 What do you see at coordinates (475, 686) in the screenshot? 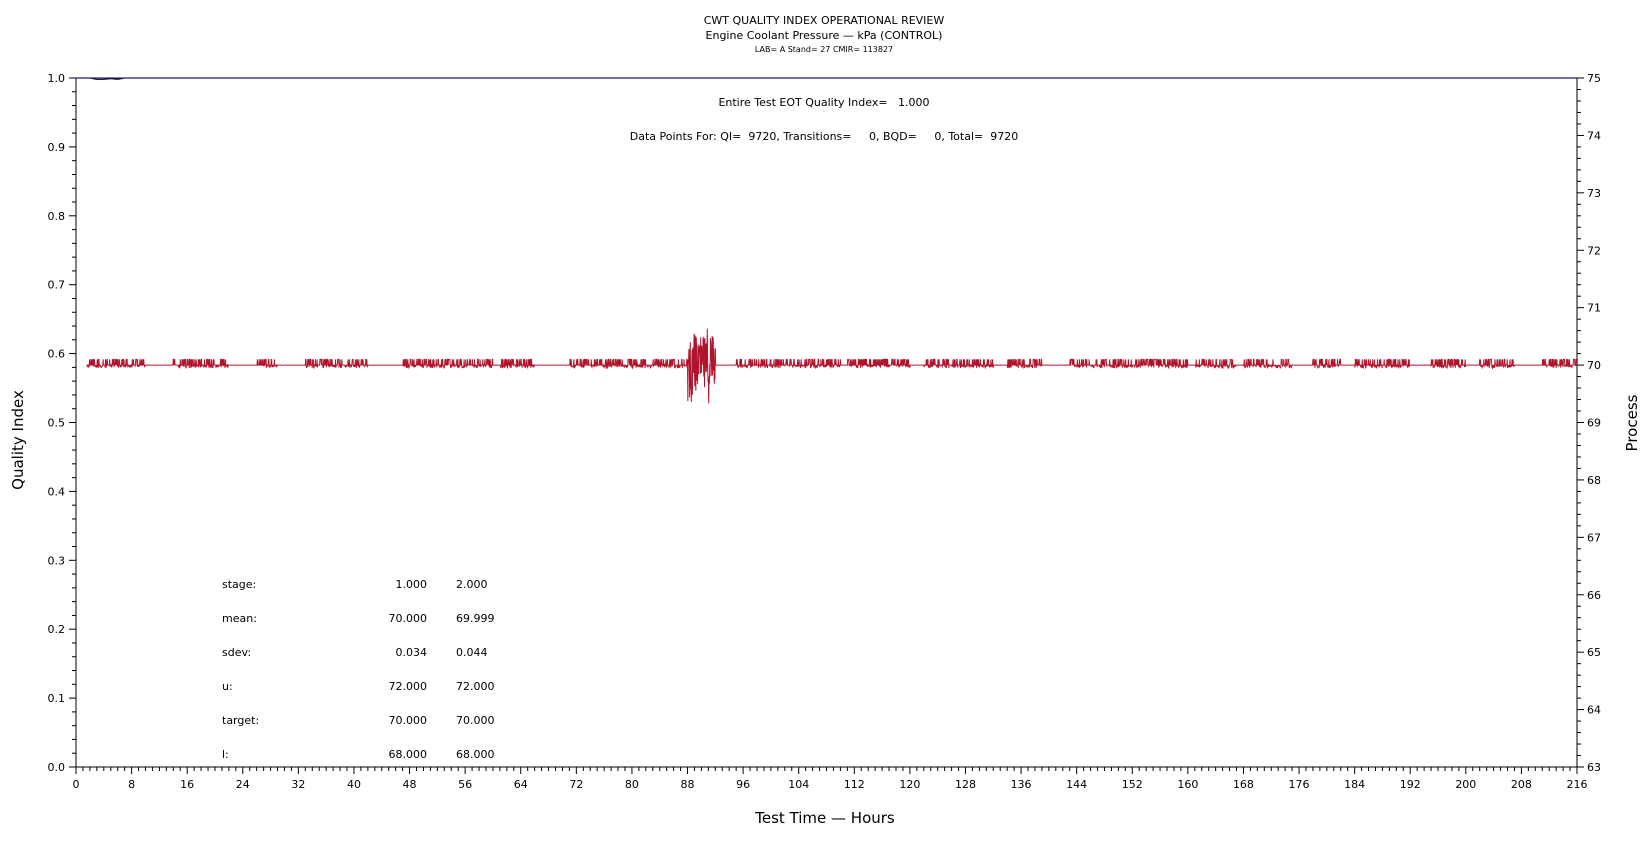
I see `stat-value-stage2: 72.000` at bounding box center [475, 686].